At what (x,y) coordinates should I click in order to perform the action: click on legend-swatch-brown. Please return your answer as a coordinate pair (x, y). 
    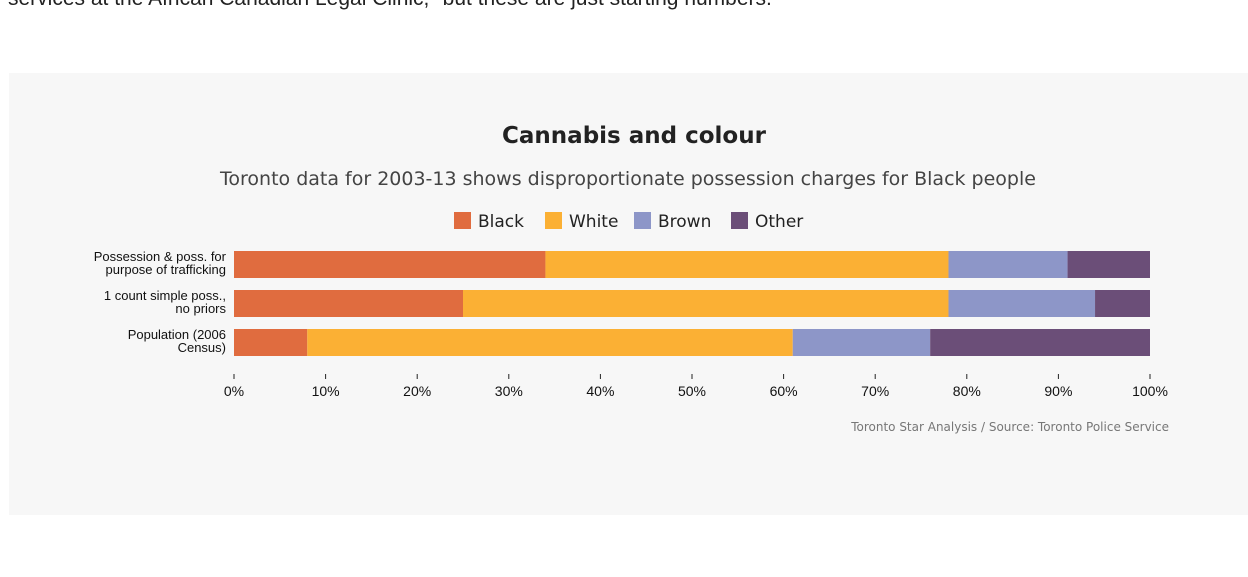
    Looking at the image, I should click on (642, 220).